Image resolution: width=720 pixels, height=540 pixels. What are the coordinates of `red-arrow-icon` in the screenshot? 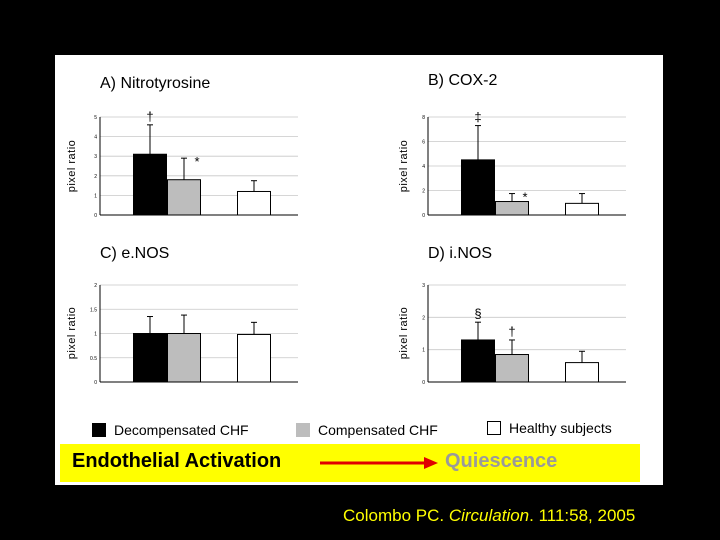 It's located at (379, 463).